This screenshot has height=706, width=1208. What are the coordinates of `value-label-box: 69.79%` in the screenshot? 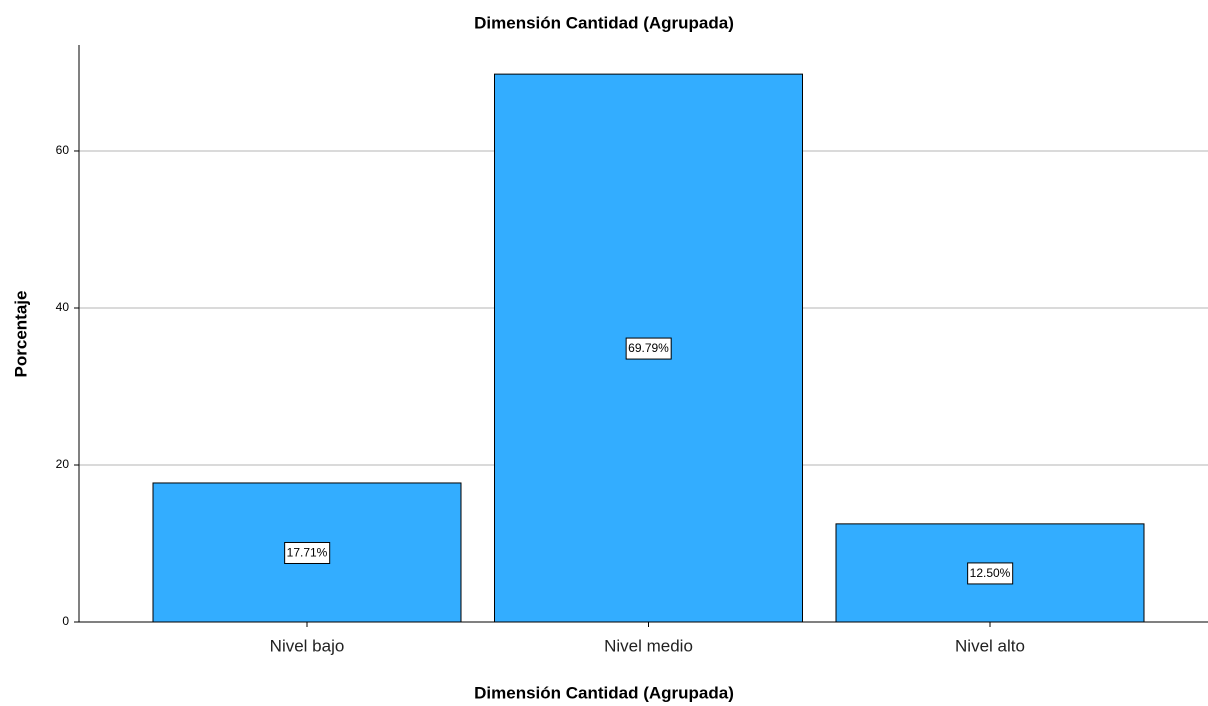 It's located at (648, 348).